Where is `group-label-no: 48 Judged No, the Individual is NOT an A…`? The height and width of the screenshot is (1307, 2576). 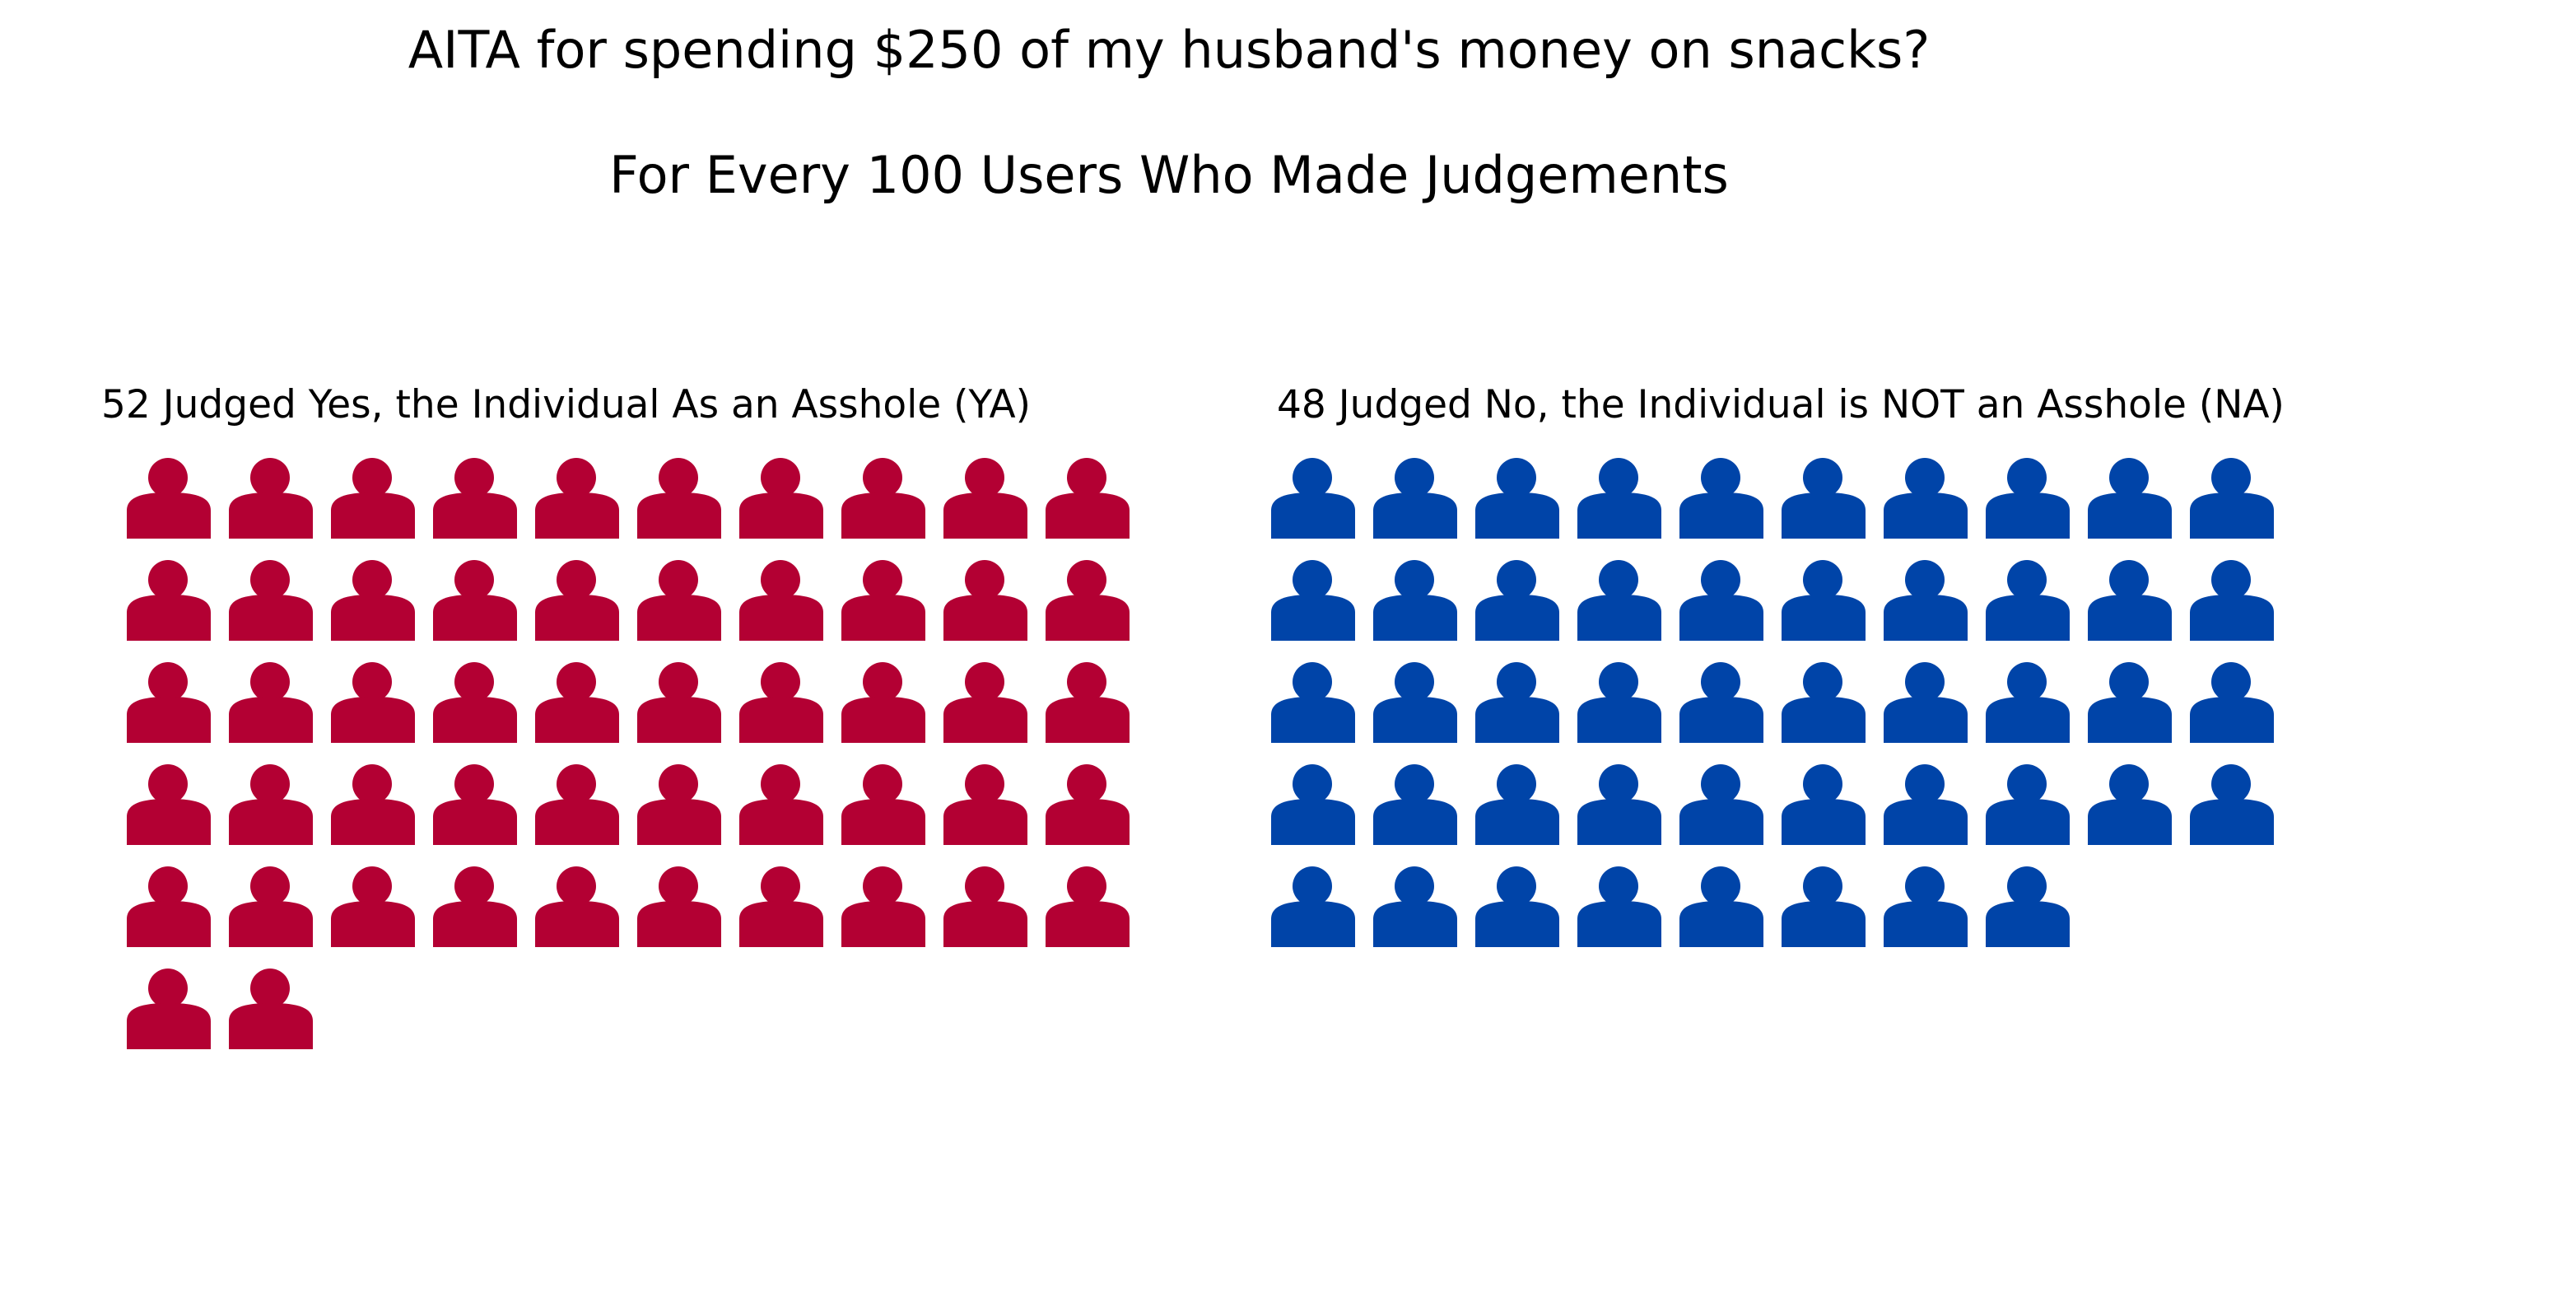
group-label-no: 48 Judged No, the Individual is NOT an A… is located at coordinates (1781, 405).